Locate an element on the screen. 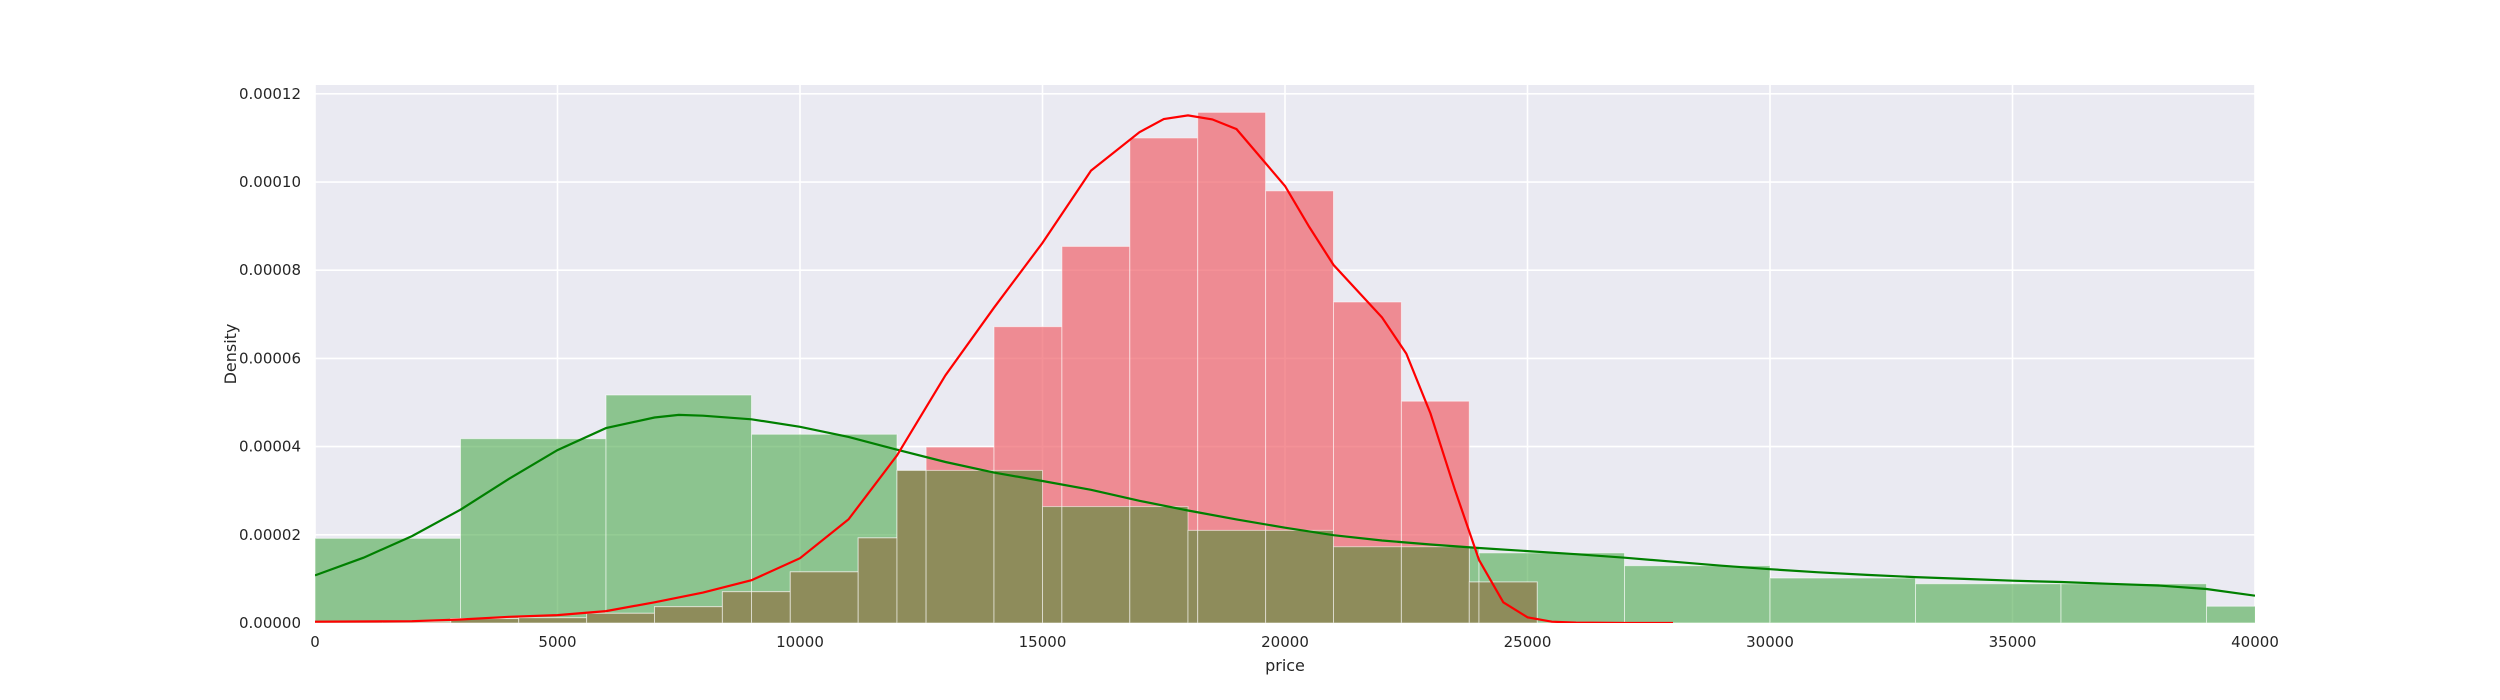  y-tick-label: 0.00000 is located at coordinates (270, 623).